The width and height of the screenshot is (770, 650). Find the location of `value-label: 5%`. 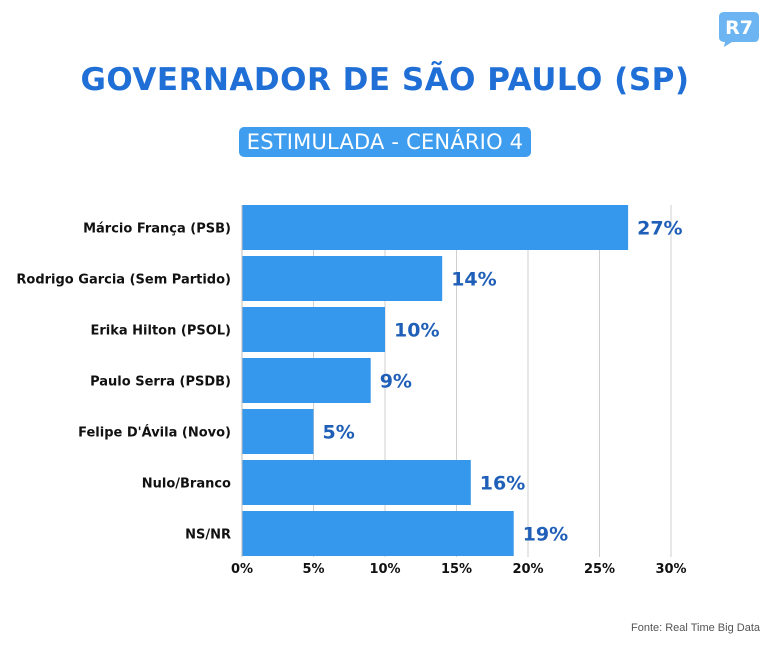

value-label: 5% is located at coordinates (339, 433).